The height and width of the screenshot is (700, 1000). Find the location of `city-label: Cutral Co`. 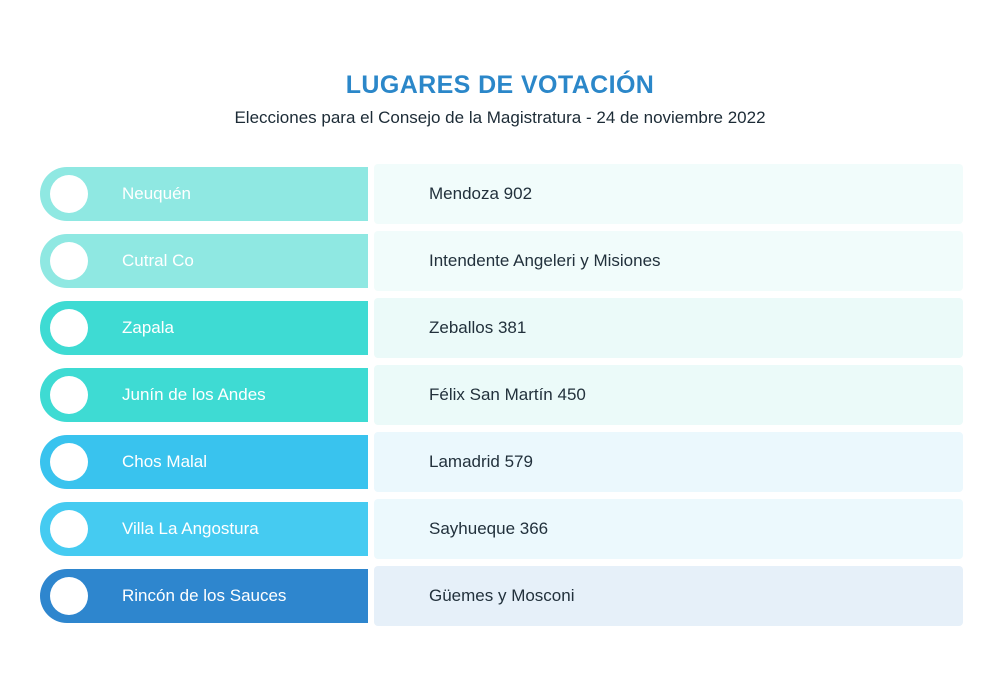

city-label: Cutral Co is located at coordinates (158, 260).